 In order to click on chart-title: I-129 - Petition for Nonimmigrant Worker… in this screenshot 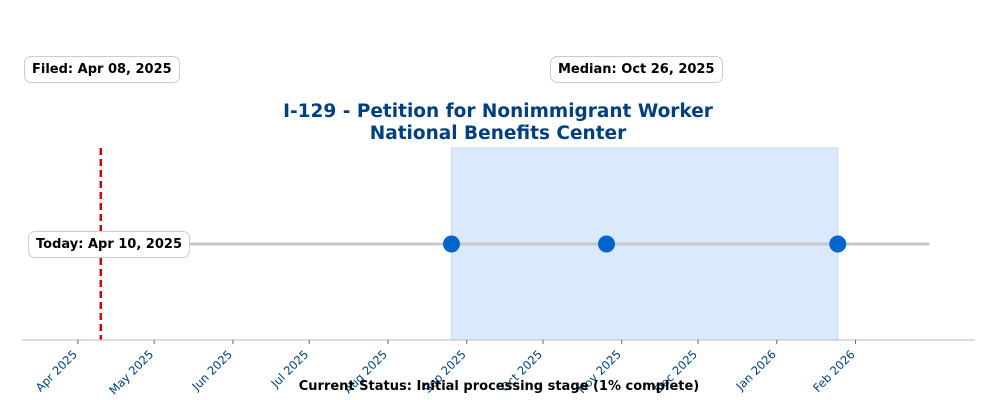, I will do `click(498, 123)`.